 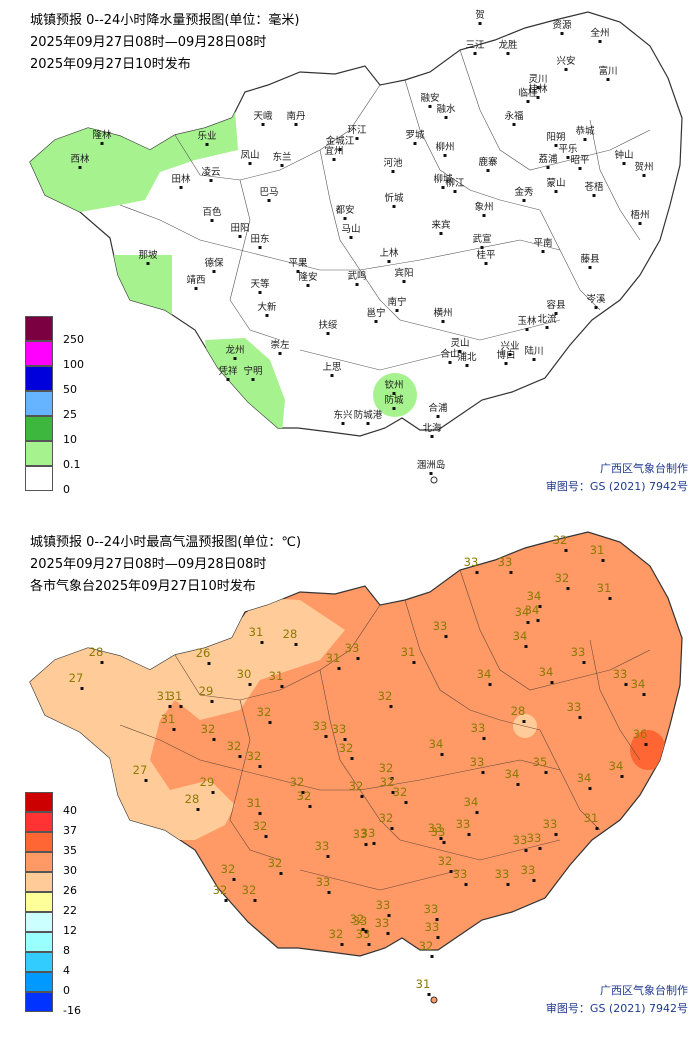 I want to click on city-label: 北流, so click(x=547, y=319).